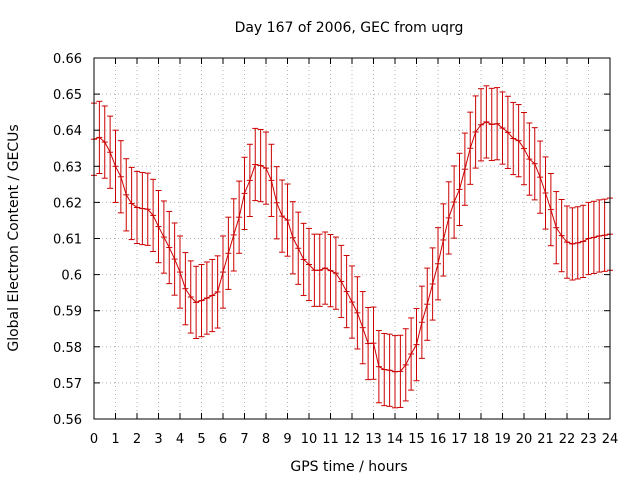  I want to click on y-tick-label: 0.66, so click(67, 59).